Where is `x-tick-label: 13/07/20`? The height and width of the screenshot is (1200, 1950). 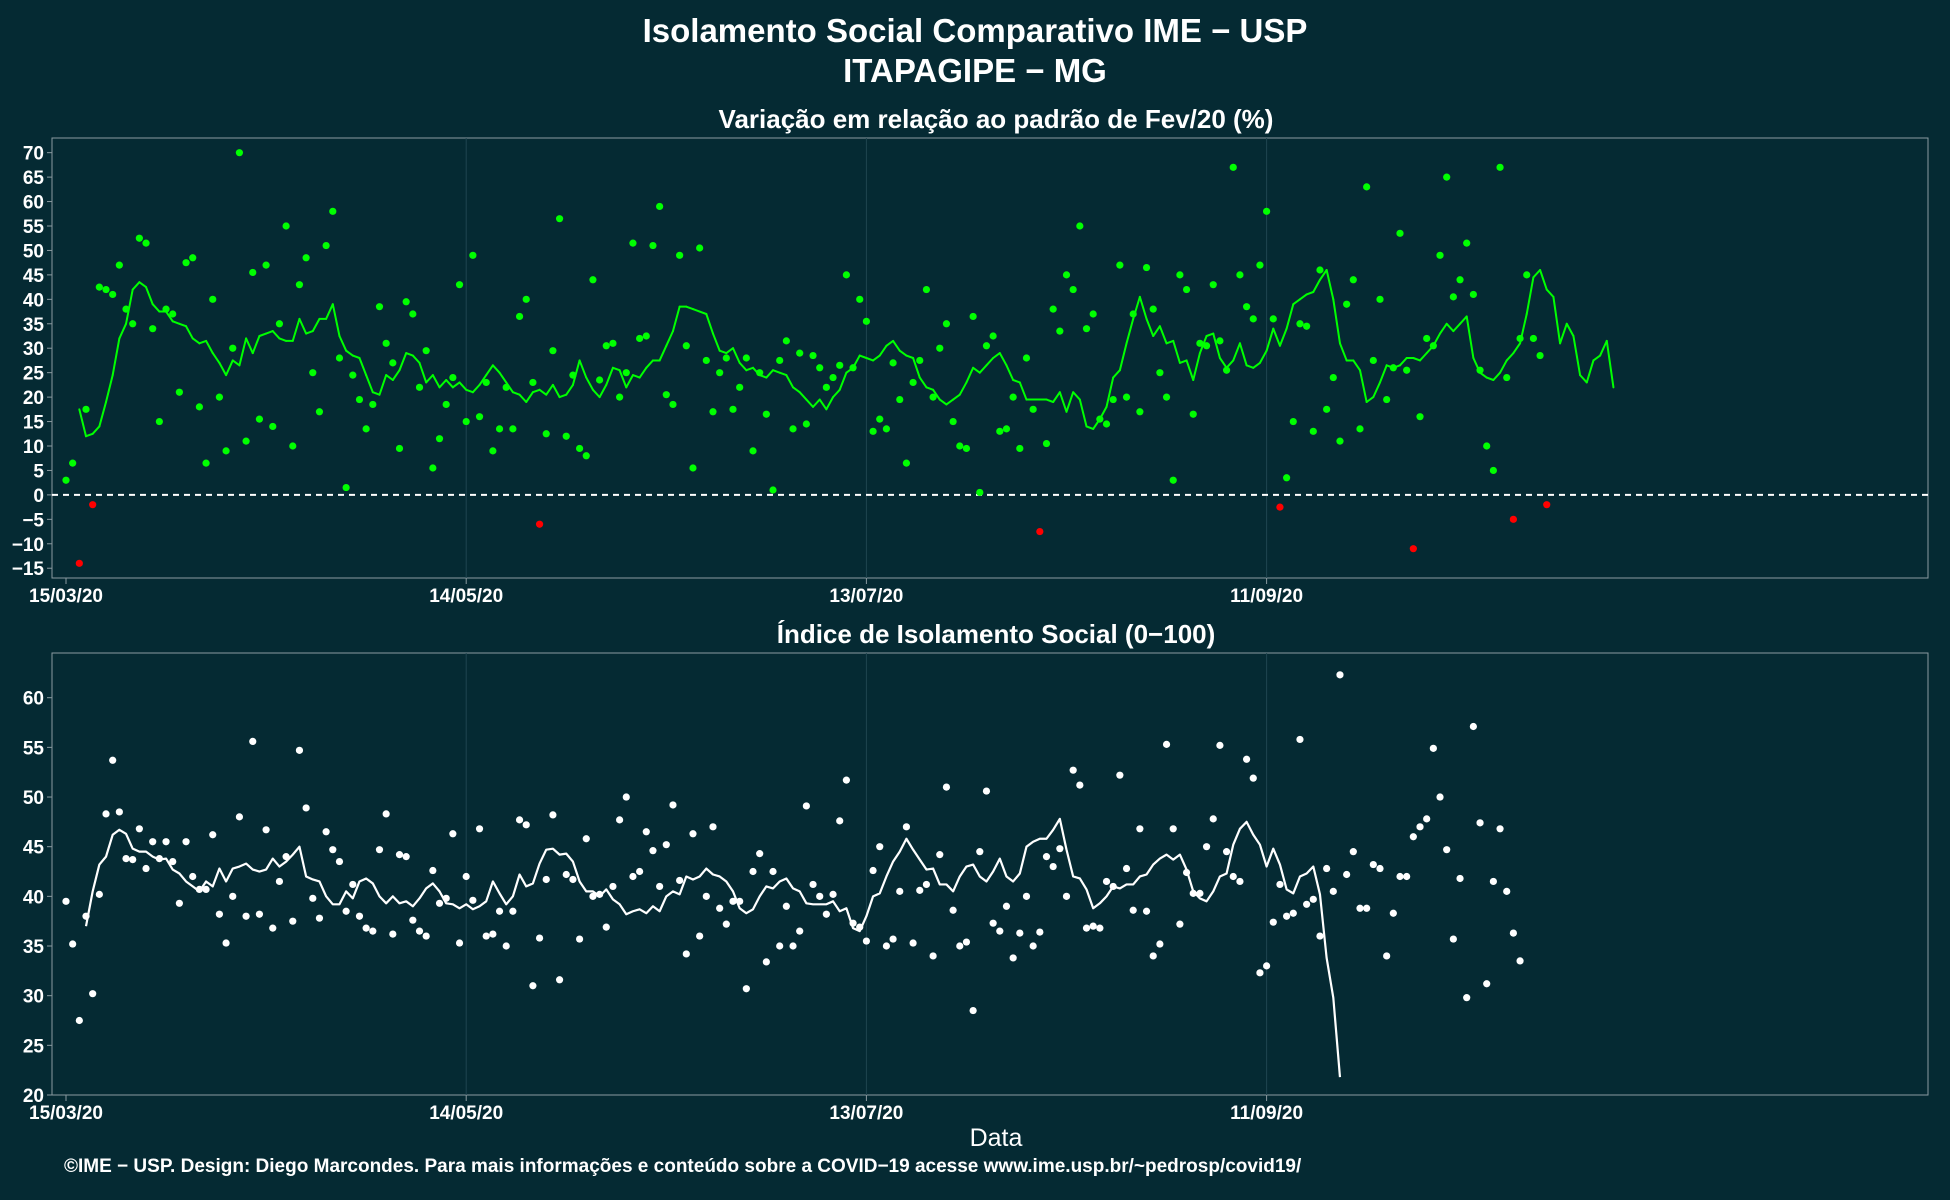 x-tick-label: 13/07/20 is located at coordinates (866, 596).